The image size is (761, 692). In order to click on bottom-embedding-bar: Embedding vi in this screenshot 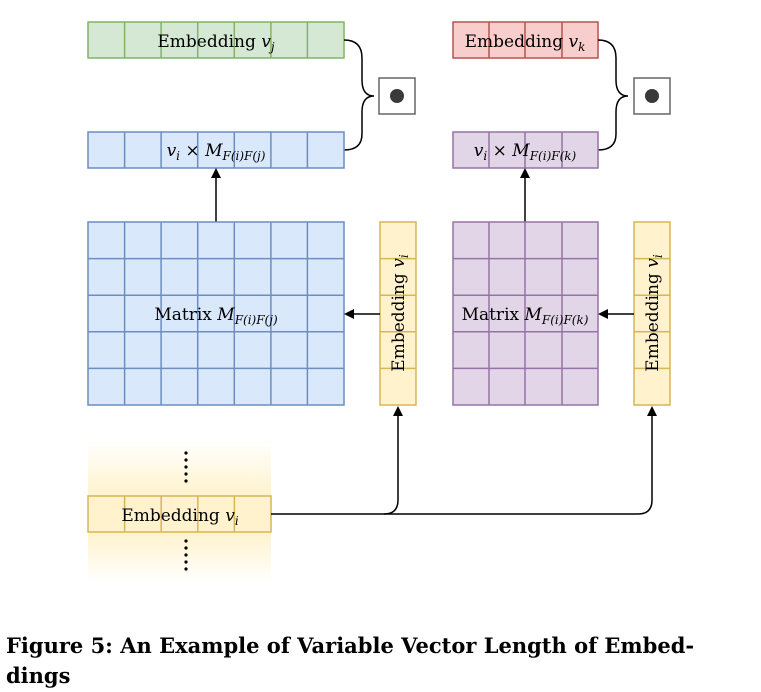, I will do `click(179, 514)`.